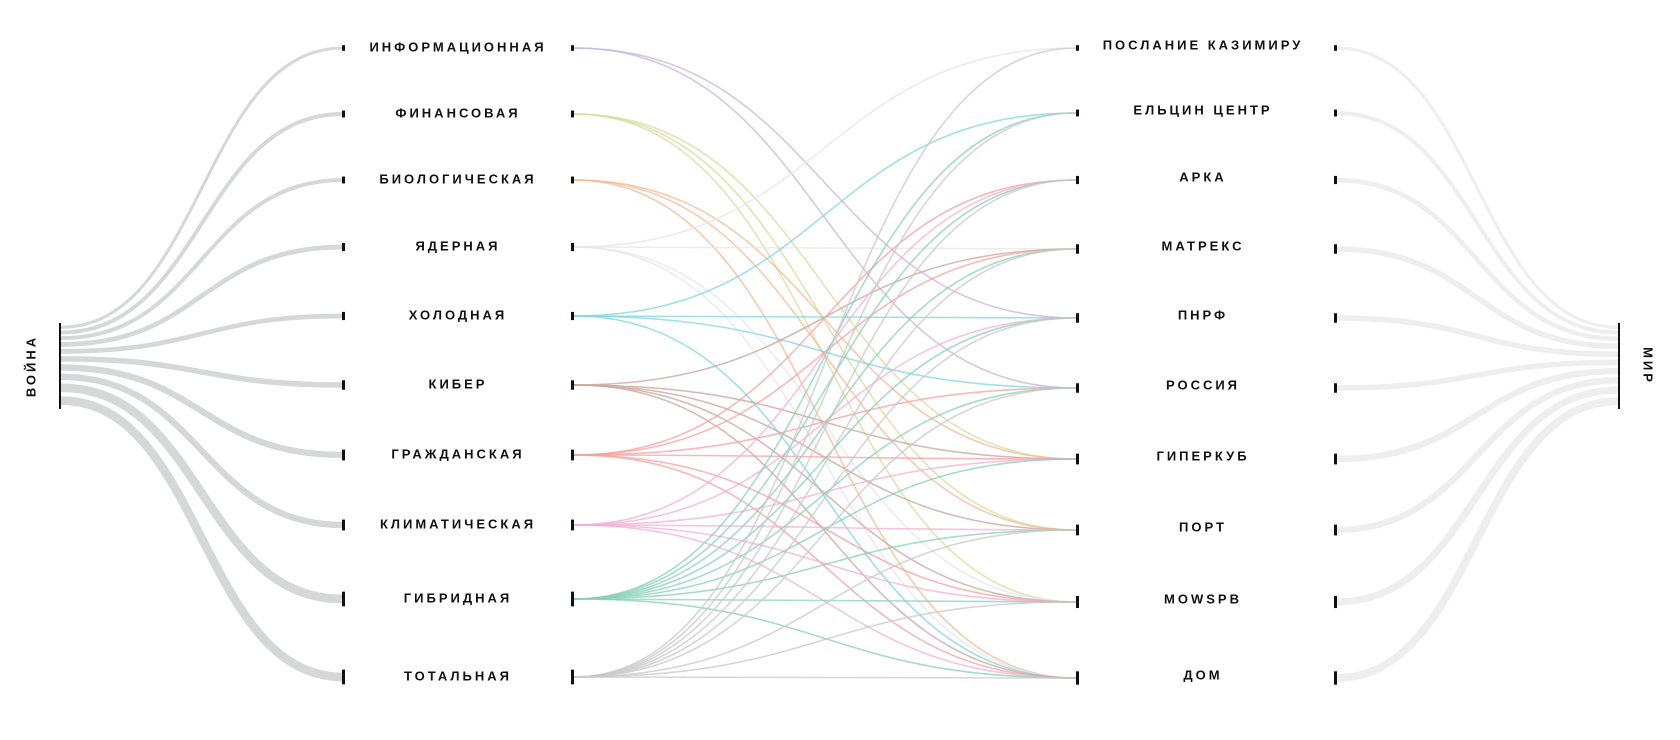 Image resolution: width=1680 pixels, height=740 pixels. I want to click on left-node-label: КИБЕР, so click(458, 383).